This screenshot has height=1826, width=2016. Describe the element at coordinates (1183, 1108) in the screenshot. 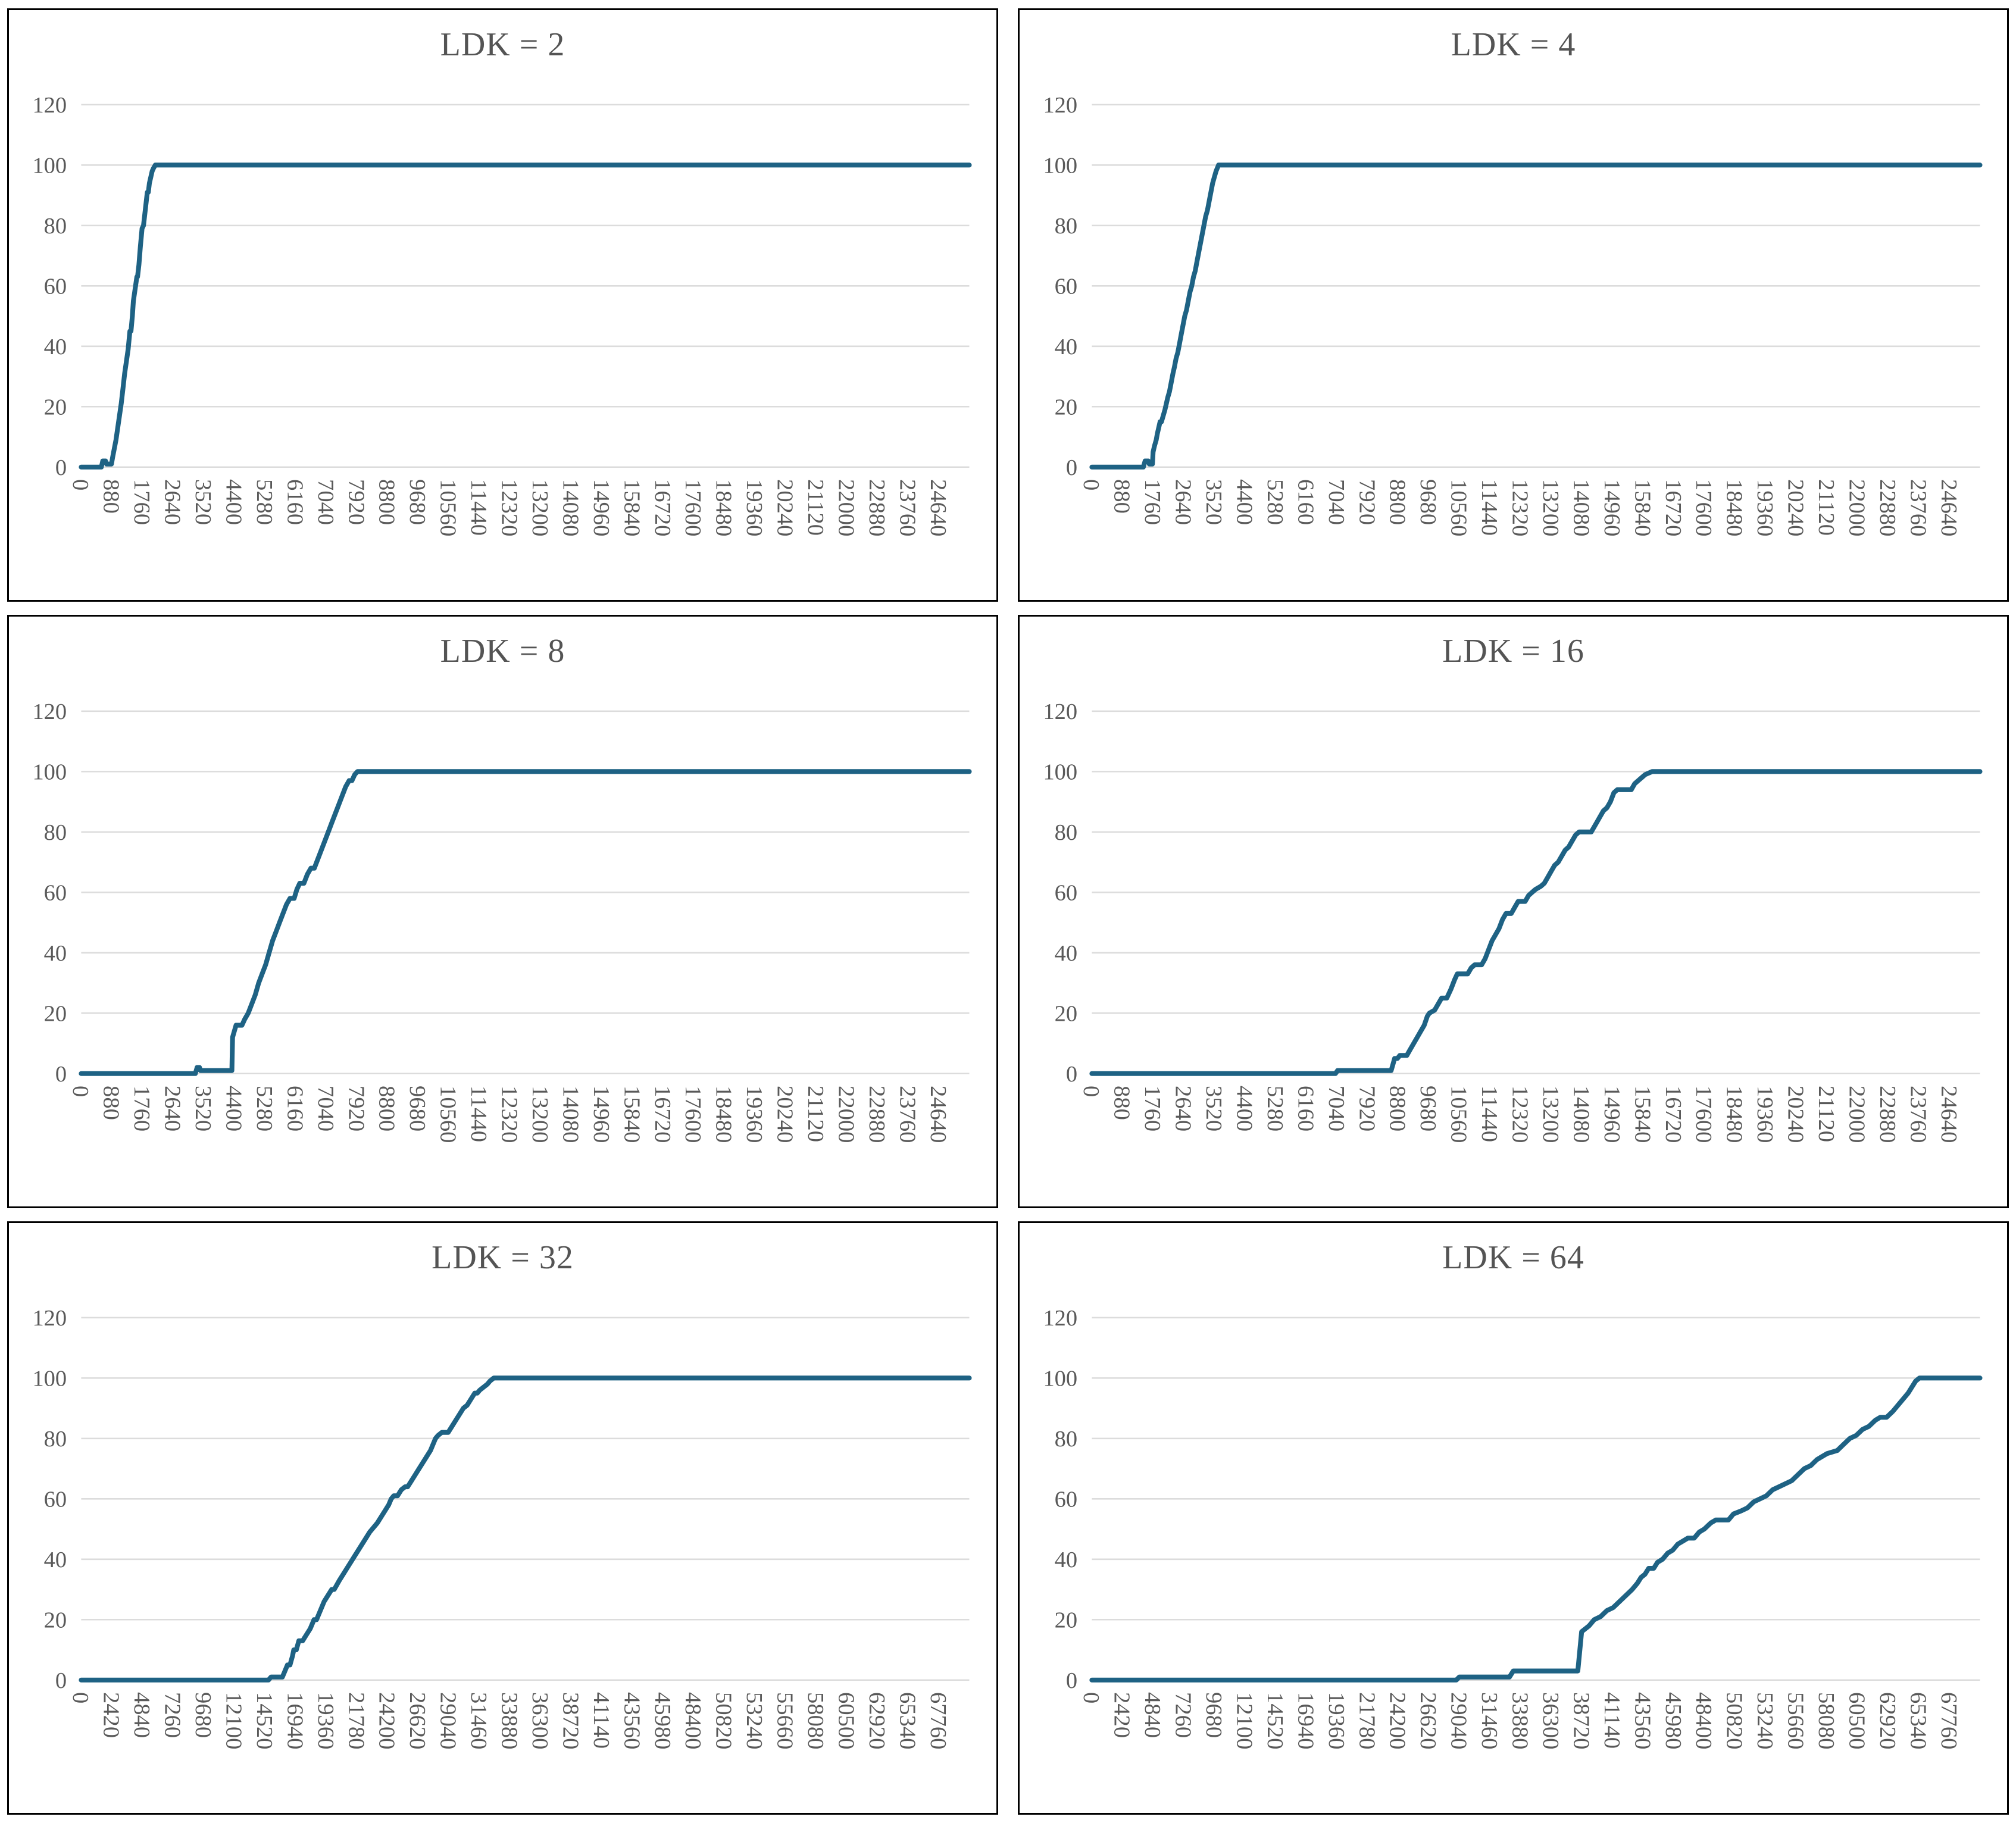

I see `x-tick-label: 2640` at that location.